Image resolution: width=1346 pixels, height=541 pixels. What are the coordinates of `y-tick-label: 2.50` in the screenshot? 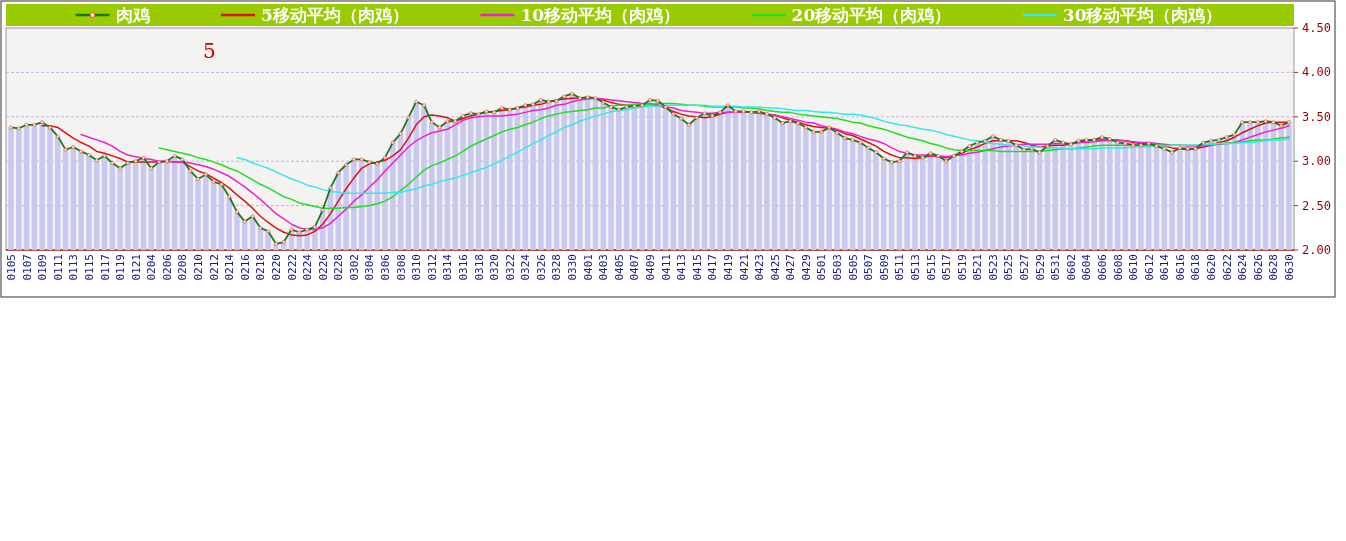 It's located at (1316, 205).